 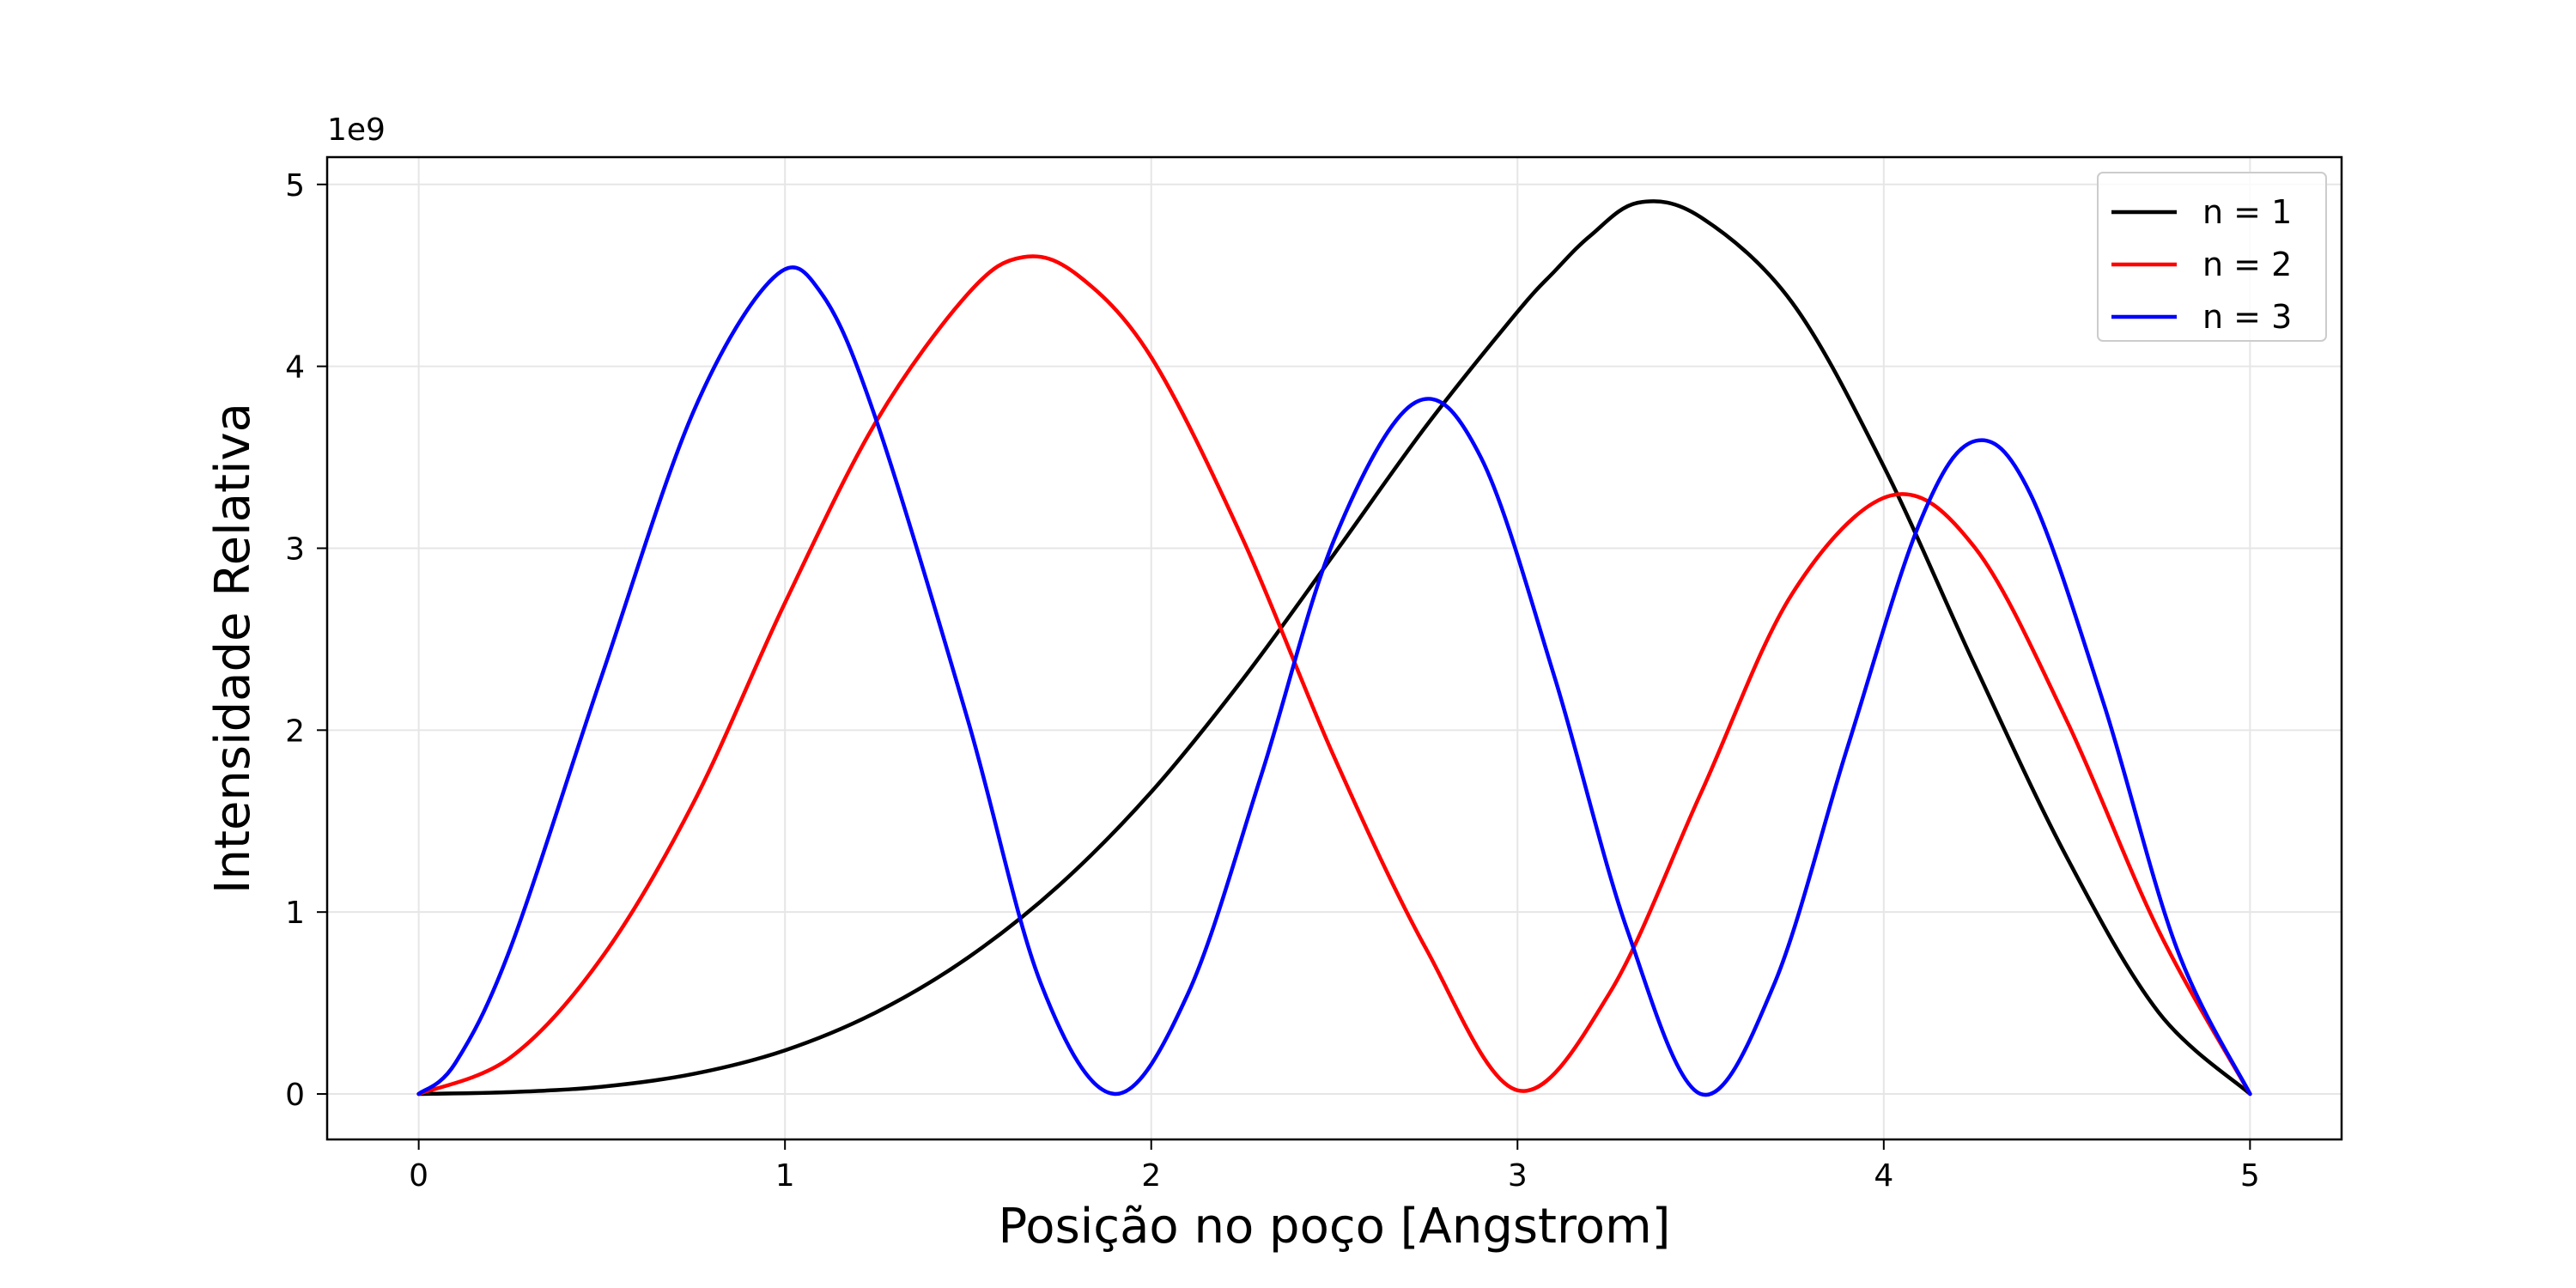 I want to click on y-tick-label: 1, so click(x=295, y=914).